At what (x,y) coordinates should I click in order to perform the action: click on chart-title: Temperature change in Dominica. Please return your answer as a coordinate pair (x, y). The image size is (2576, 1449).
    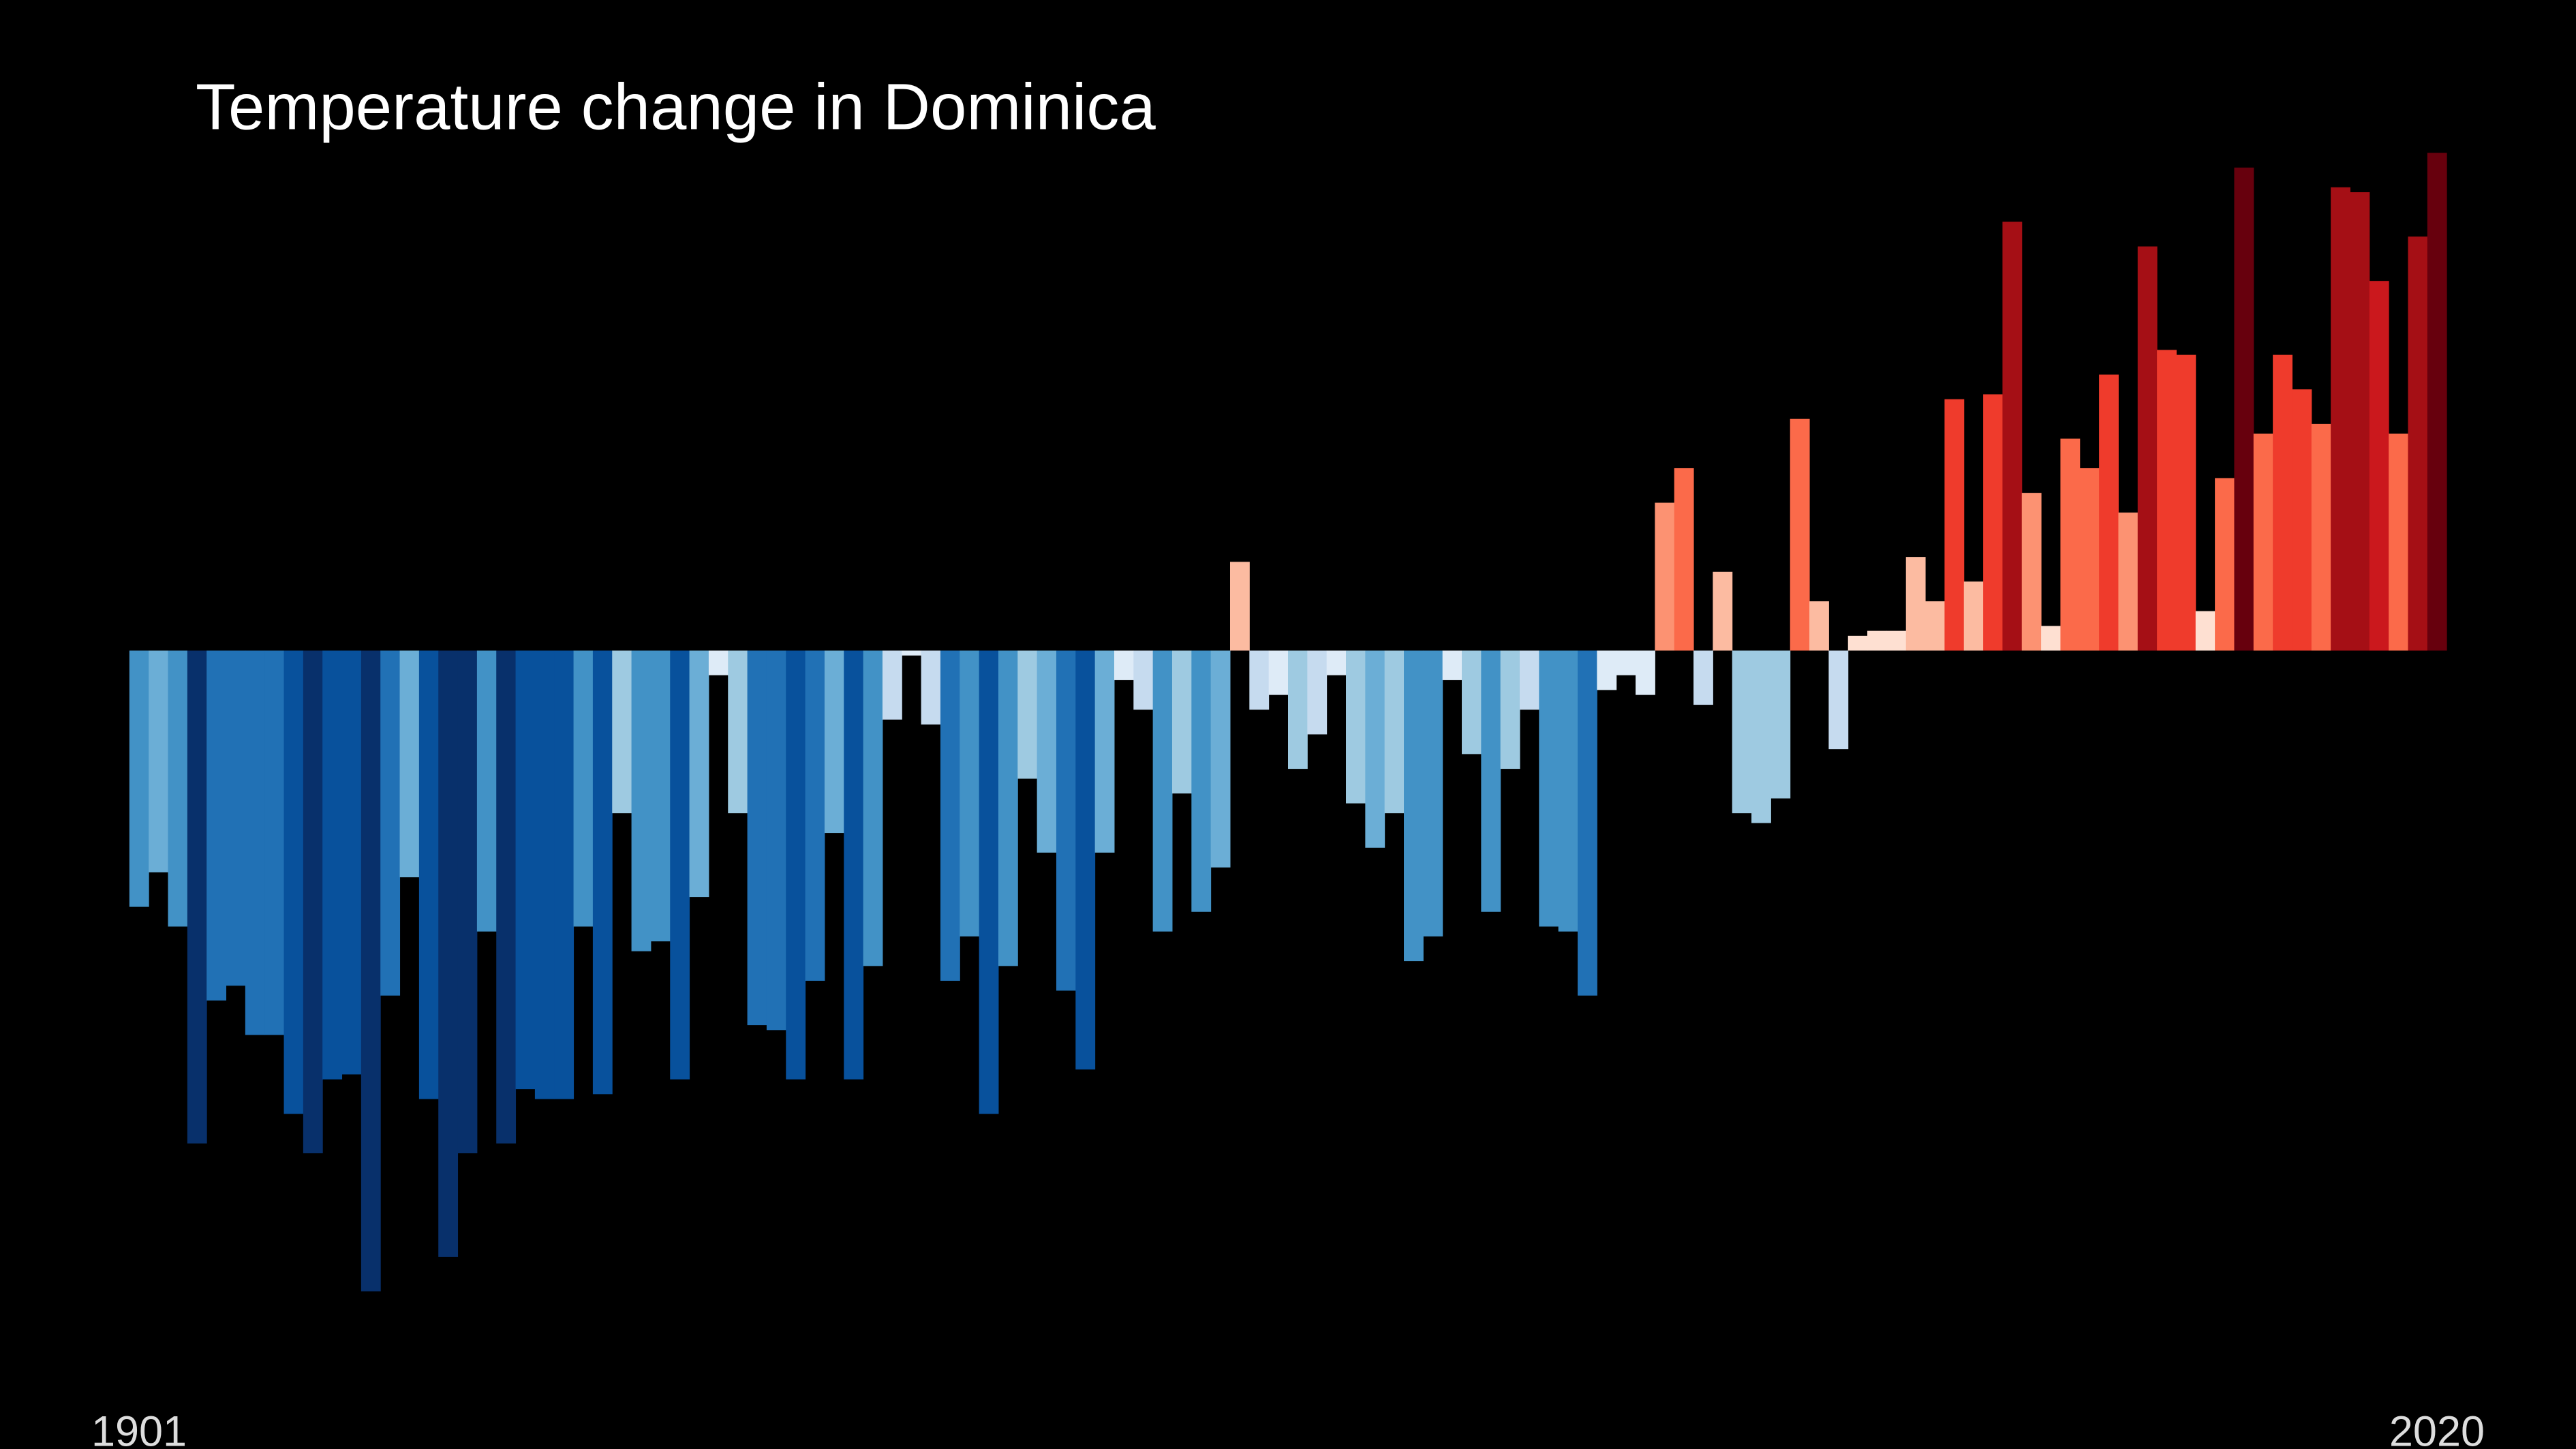
    Looking at the image, I should click on (676, 106).